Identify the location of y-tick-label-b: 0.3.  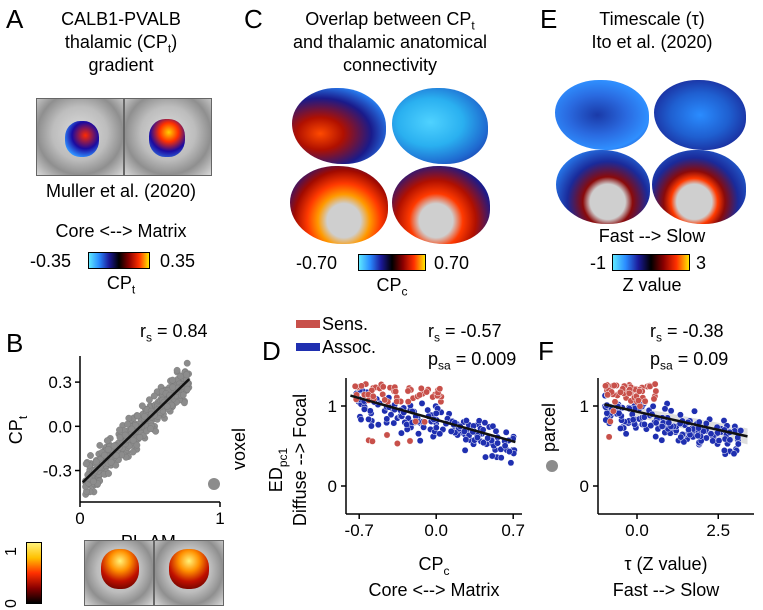
(60, 382).